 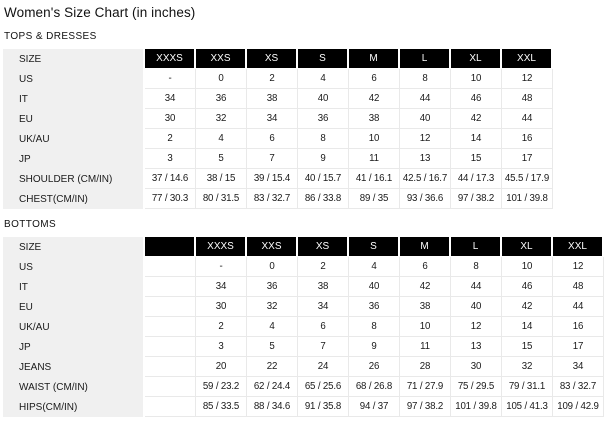 I want to click on row-label-cell: HIPS(CM/IN), so click(x=74, y=407).